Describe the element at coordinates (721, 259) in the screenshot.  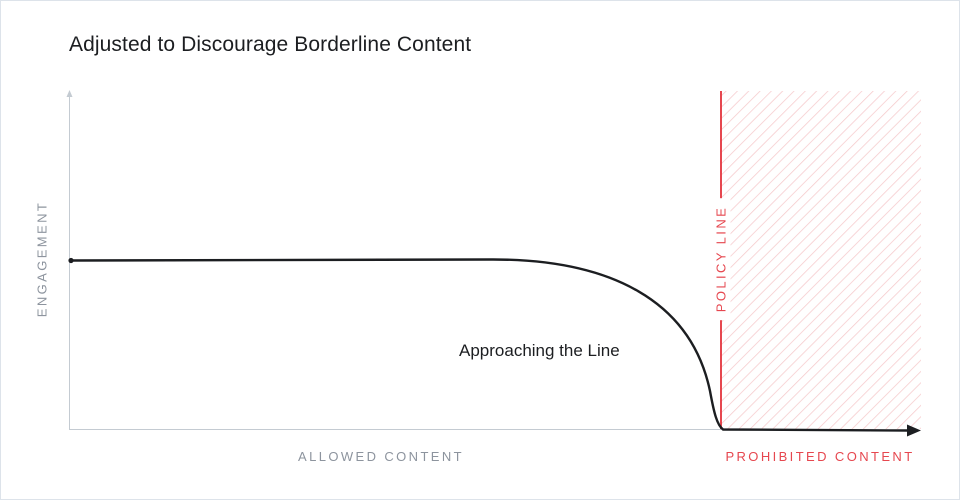
I see `policy-line-label: POLICY LINE` at that location.